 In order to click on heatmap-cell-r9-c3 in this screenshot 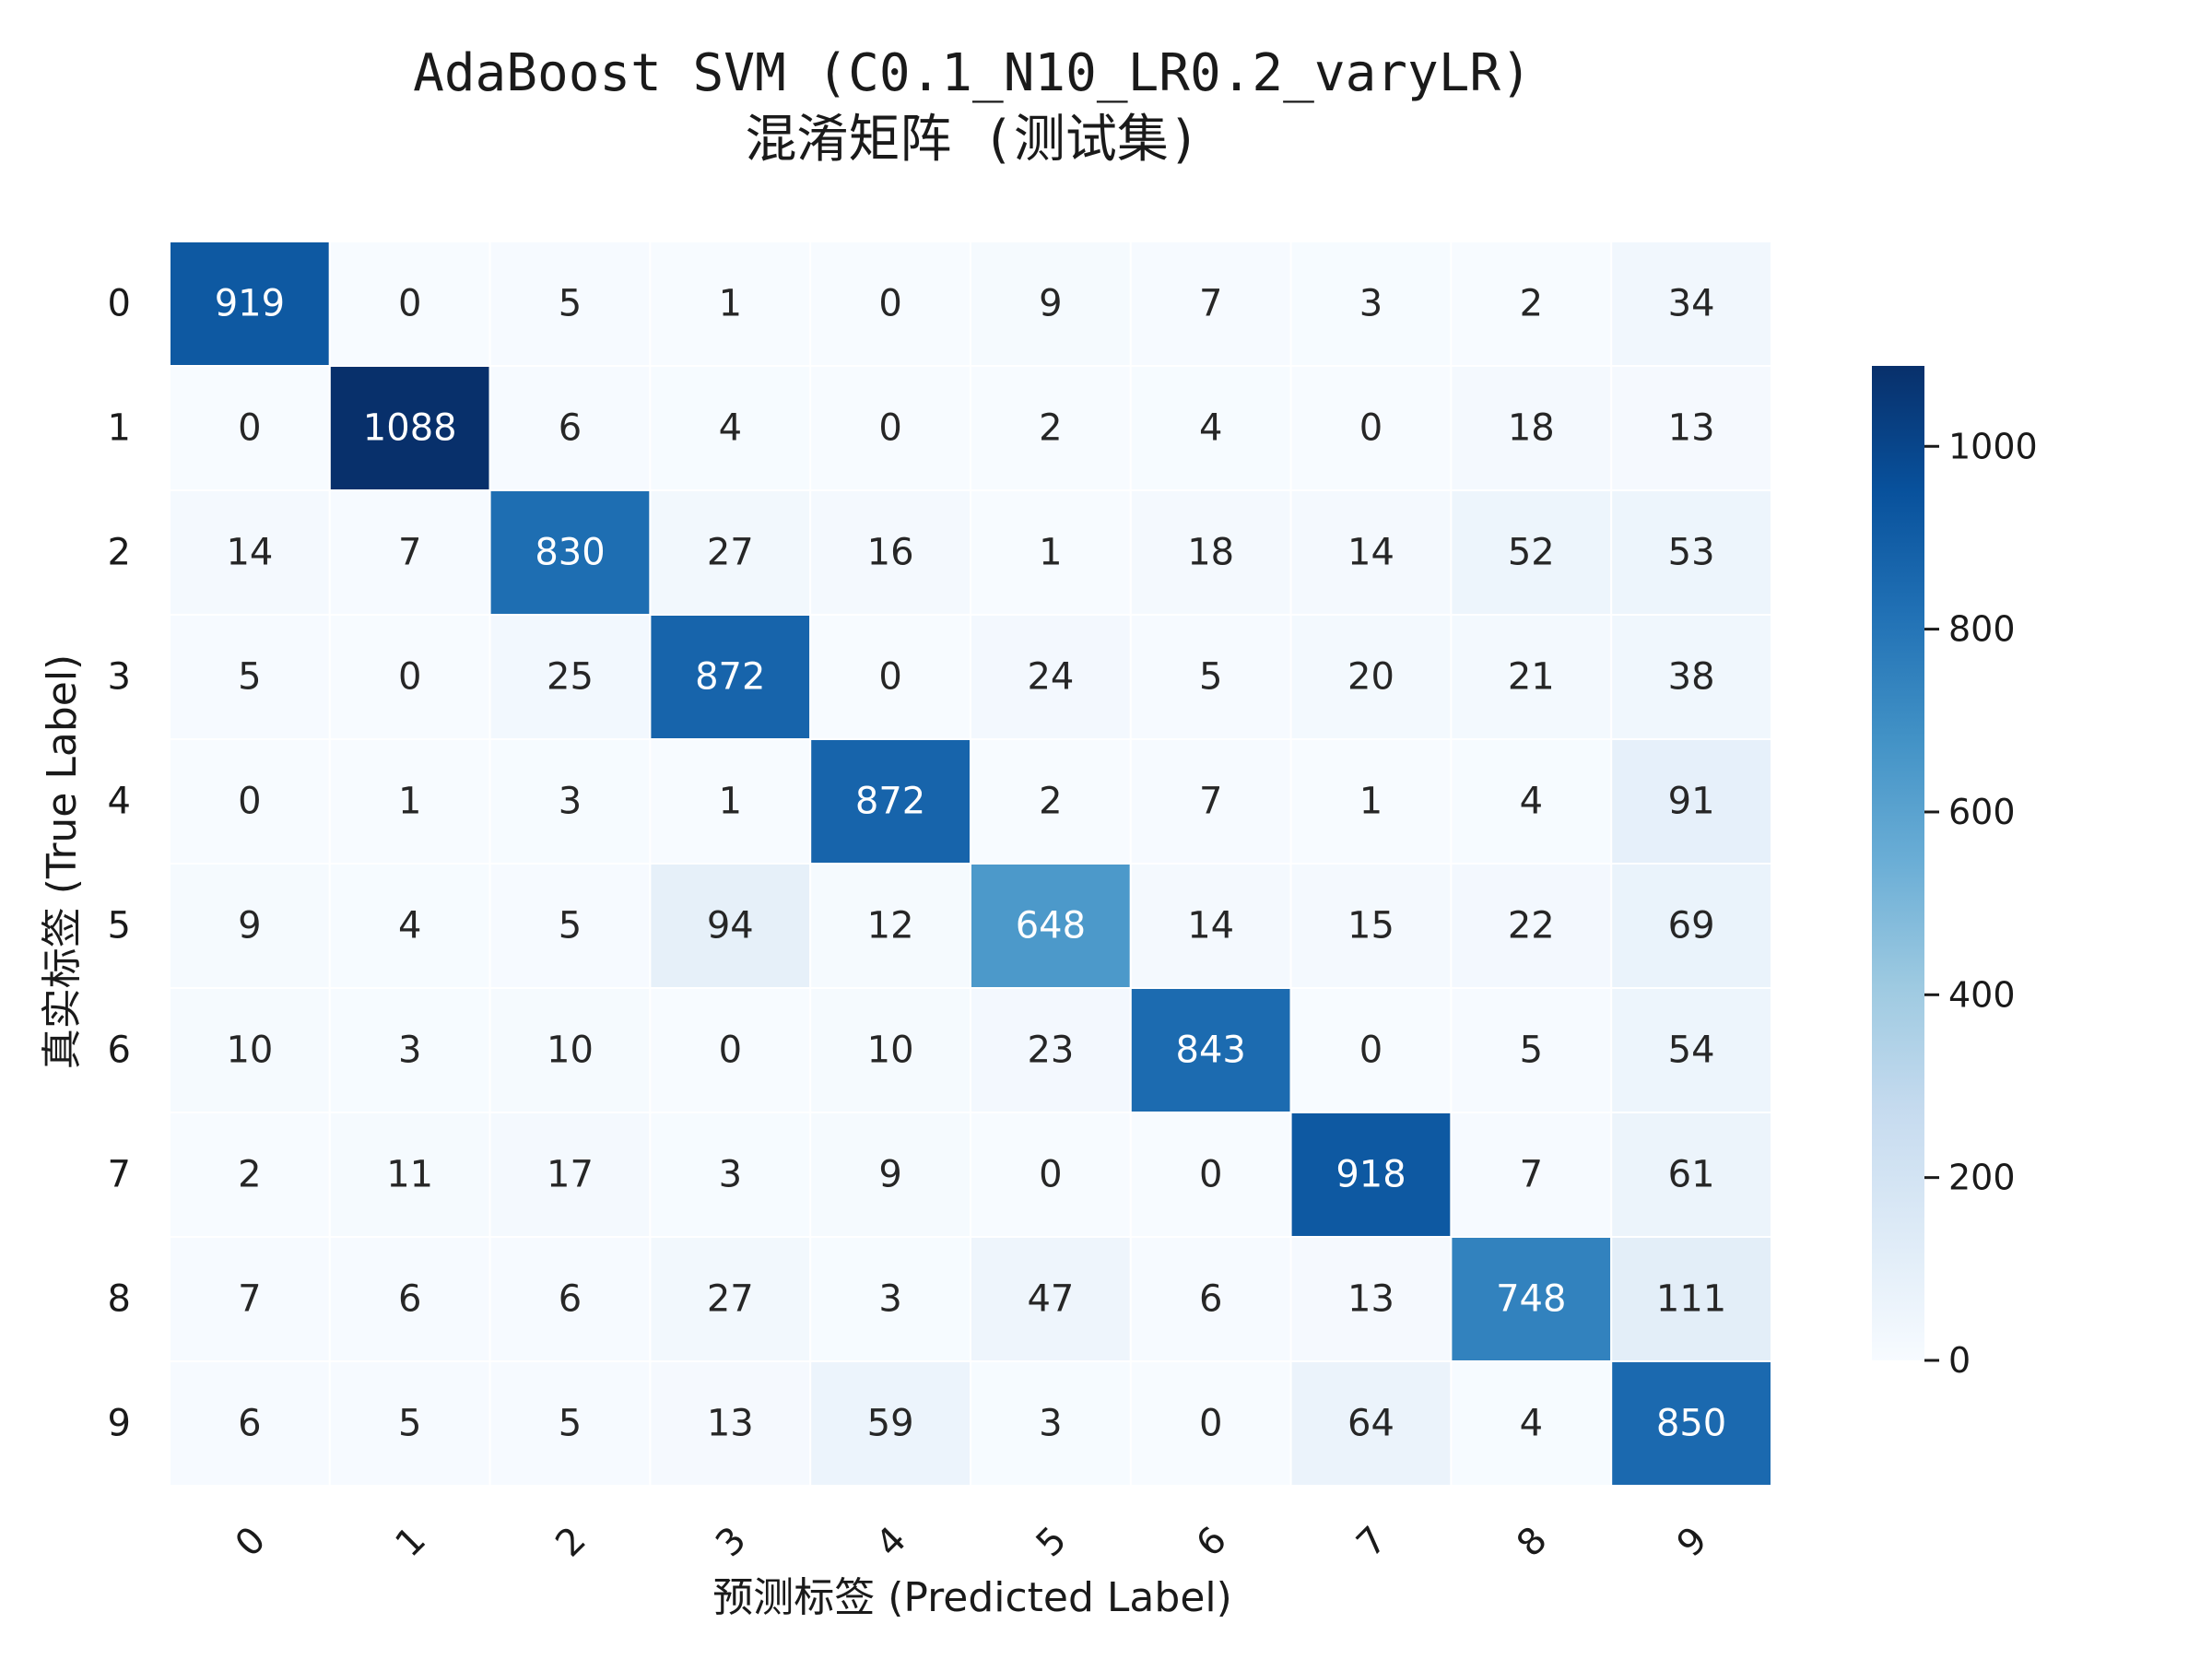, I will do `click(730, 1423)`.